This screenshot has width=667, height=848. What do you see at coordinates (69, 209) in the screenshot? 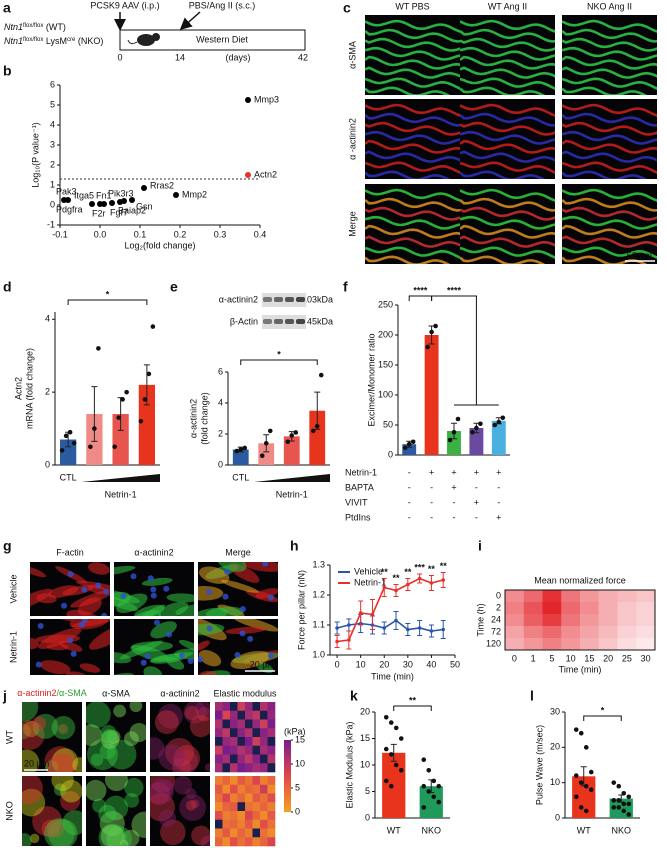
I see `point-label: Pdgfra` at bounding box center [69, 209].